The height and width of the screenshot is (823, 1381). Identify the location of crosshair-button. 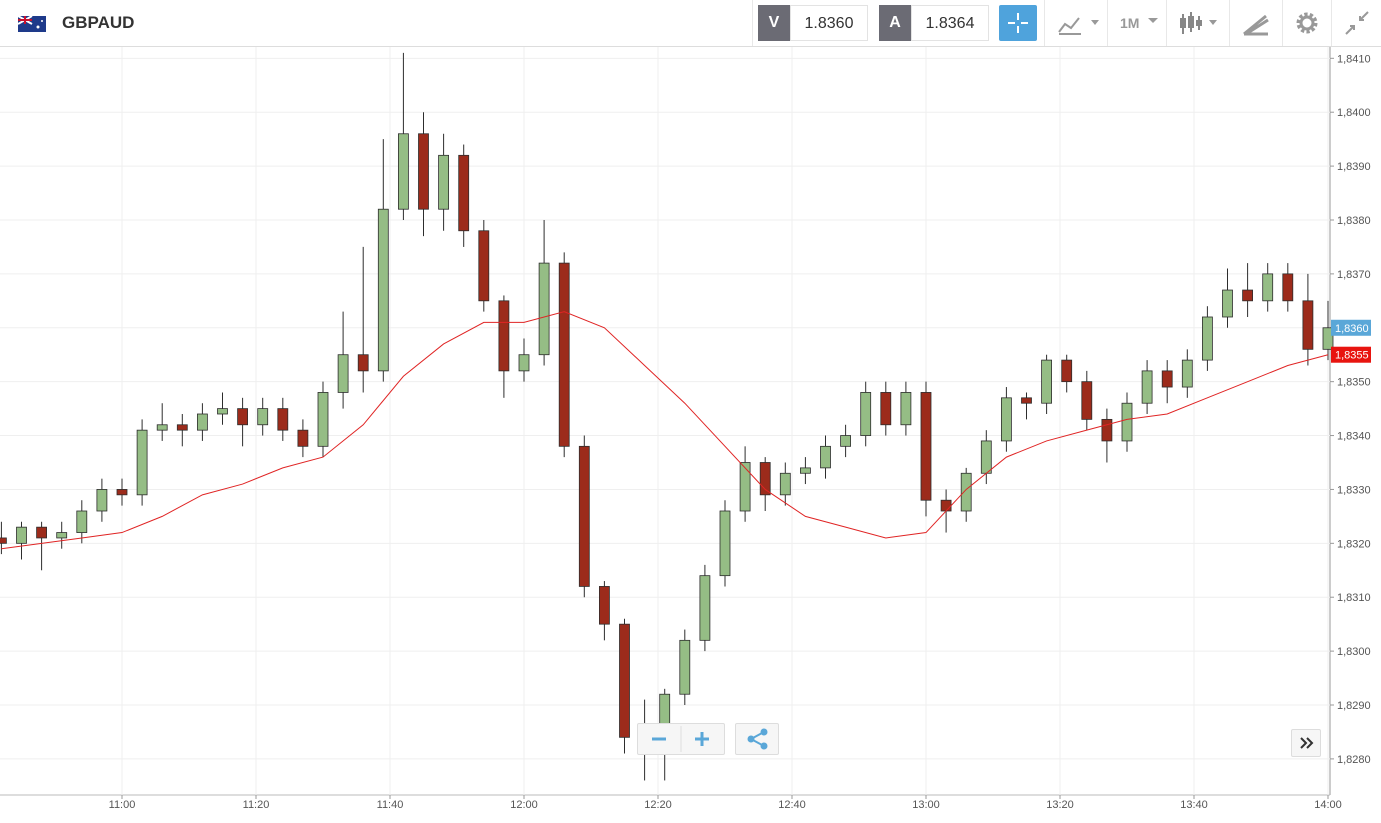
(1018, 23).